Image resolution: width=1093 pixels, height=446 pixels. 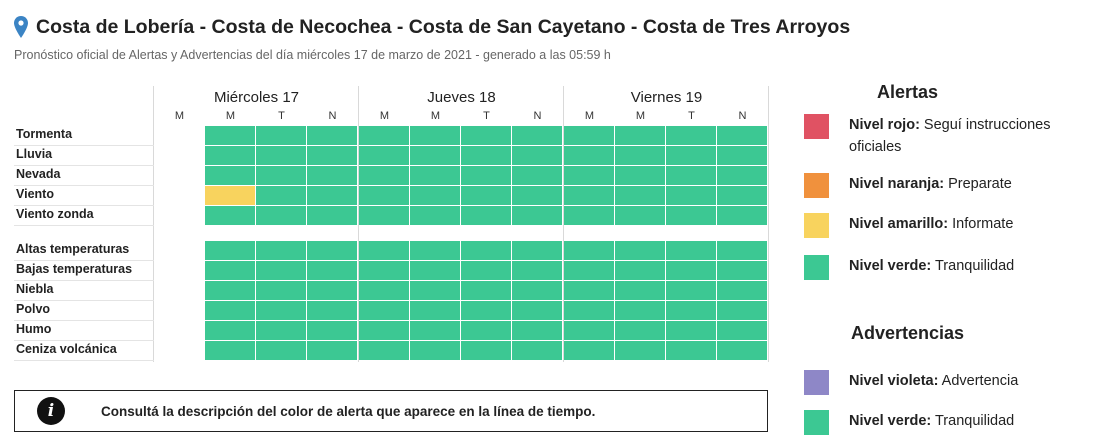 What do you see at coordinates (55, 214) in the screenshot?
I see `row-label: Viento zonda` at bounding box center [55, 214].